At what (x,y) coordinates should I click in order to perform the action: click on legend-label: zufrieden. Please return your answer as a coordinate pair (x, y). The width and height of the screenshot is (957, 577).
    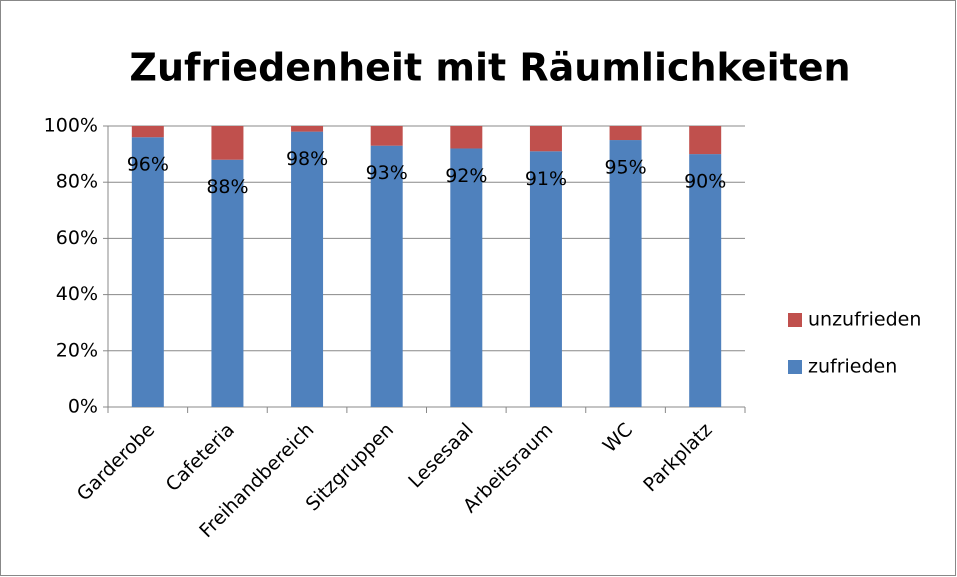
    Looking at the image, I should click on (852, 367).